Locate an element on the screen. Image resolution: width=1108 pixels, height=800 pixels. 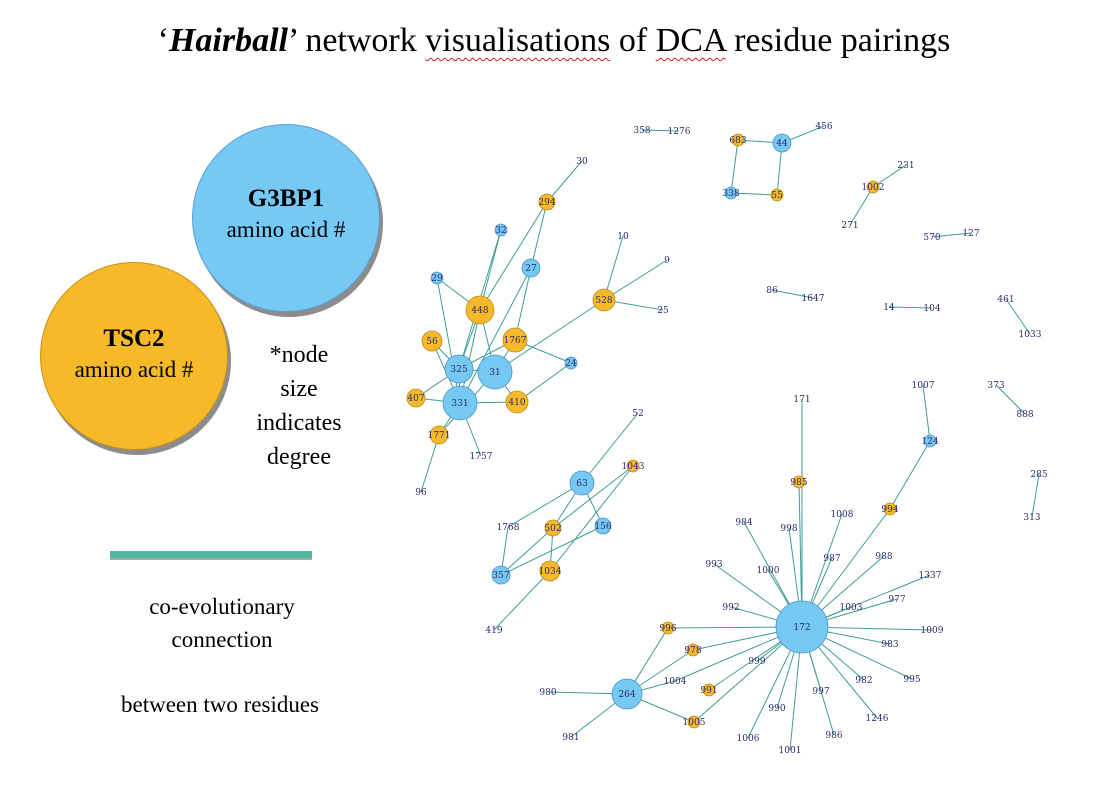
tsc2-legend-subtitle: amino acid # is located at coordinates (134, 369).